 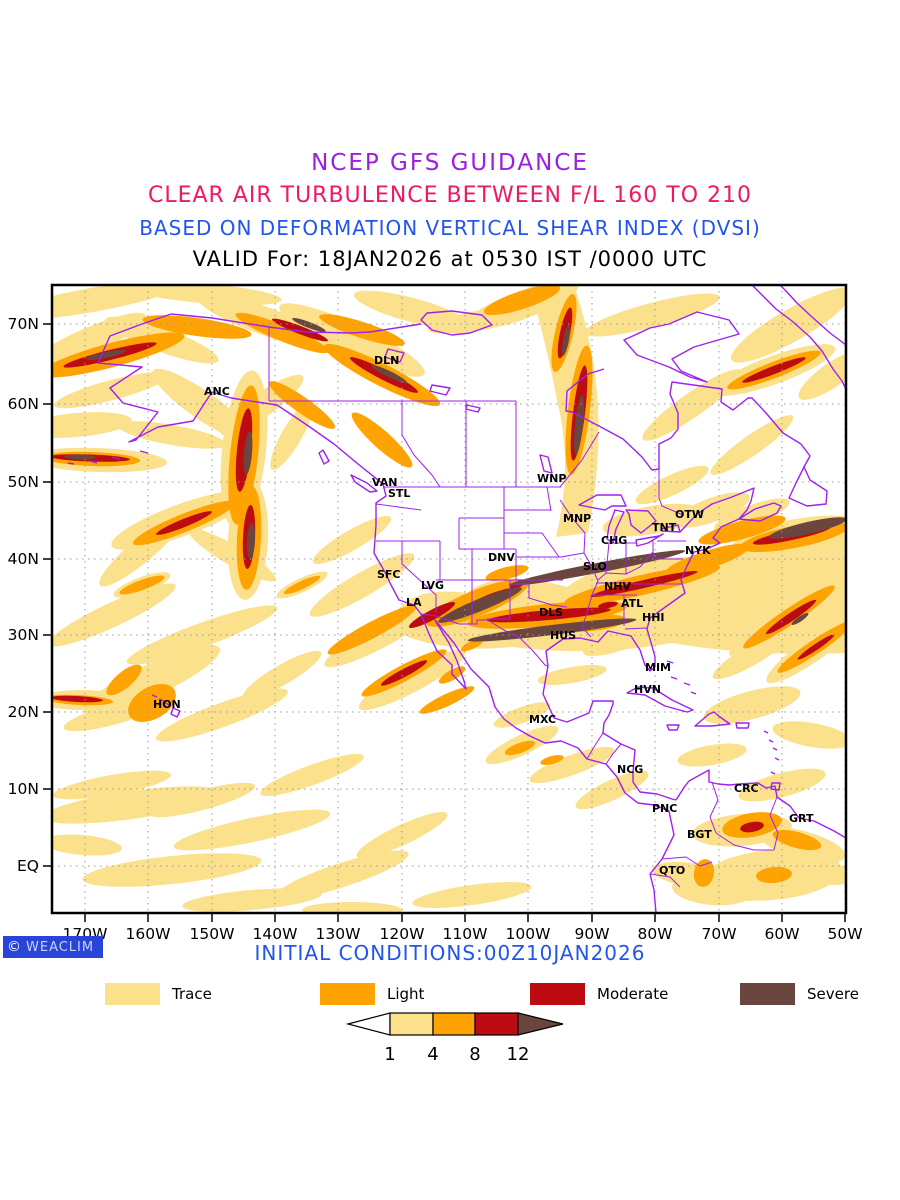 What do you see at coordinates (833, 994) in the screenshot?
I see `legend-label: Severe` at bounding box center [833, 994].